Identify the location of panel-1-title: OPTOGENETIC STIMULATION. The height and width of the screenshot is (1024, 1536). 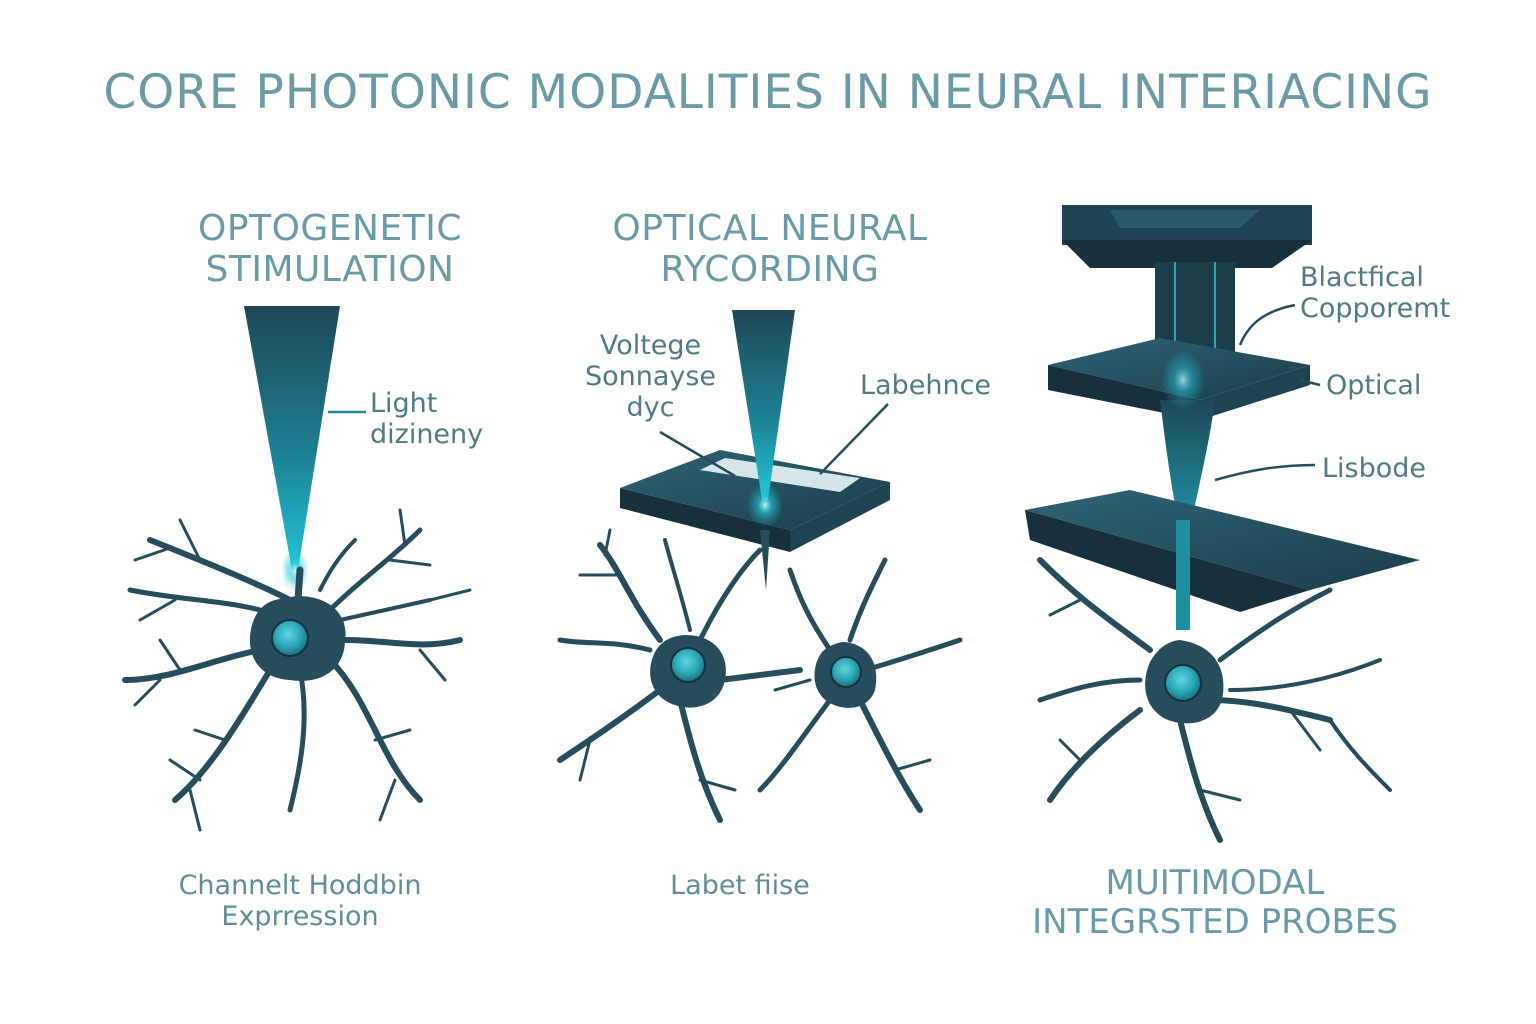
(330, 249).